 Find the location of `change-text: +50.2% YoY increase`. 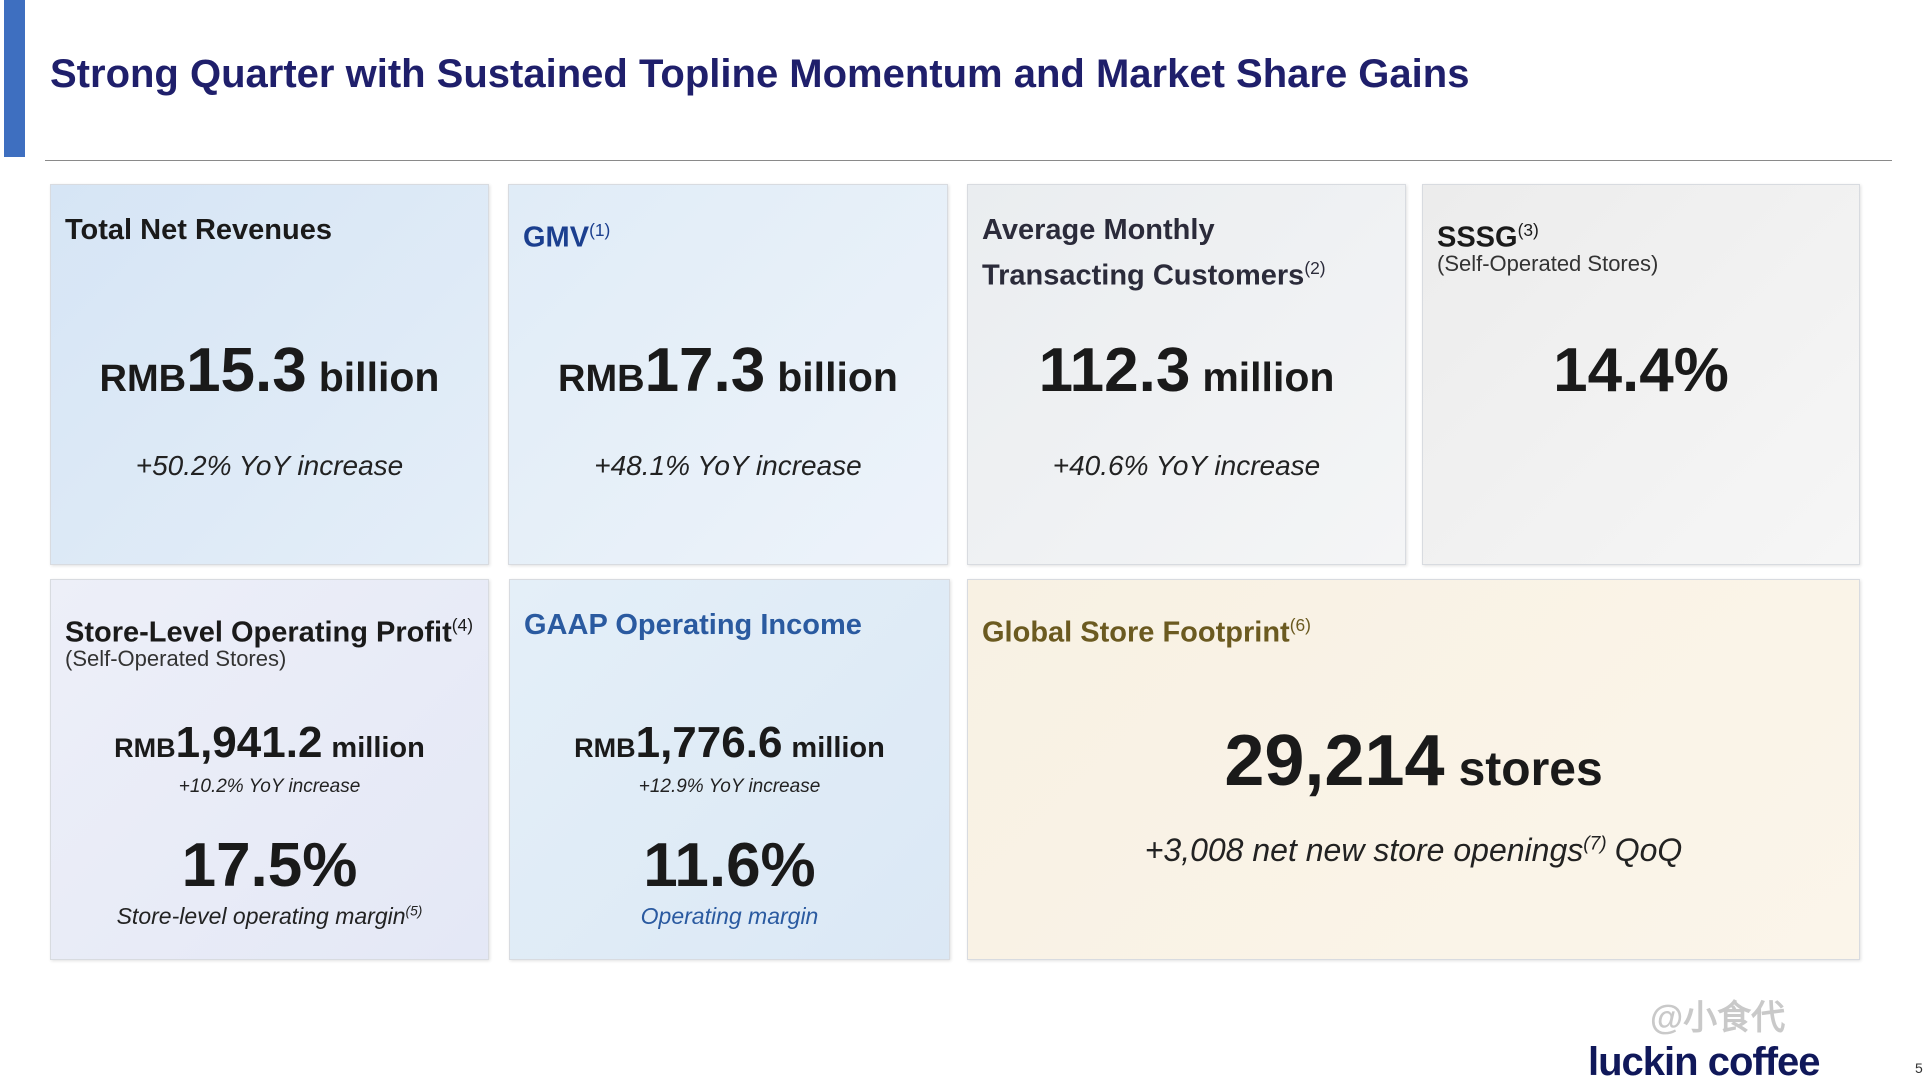

change-text: +50.2% YoY increase is located at coordinates (269, 466).